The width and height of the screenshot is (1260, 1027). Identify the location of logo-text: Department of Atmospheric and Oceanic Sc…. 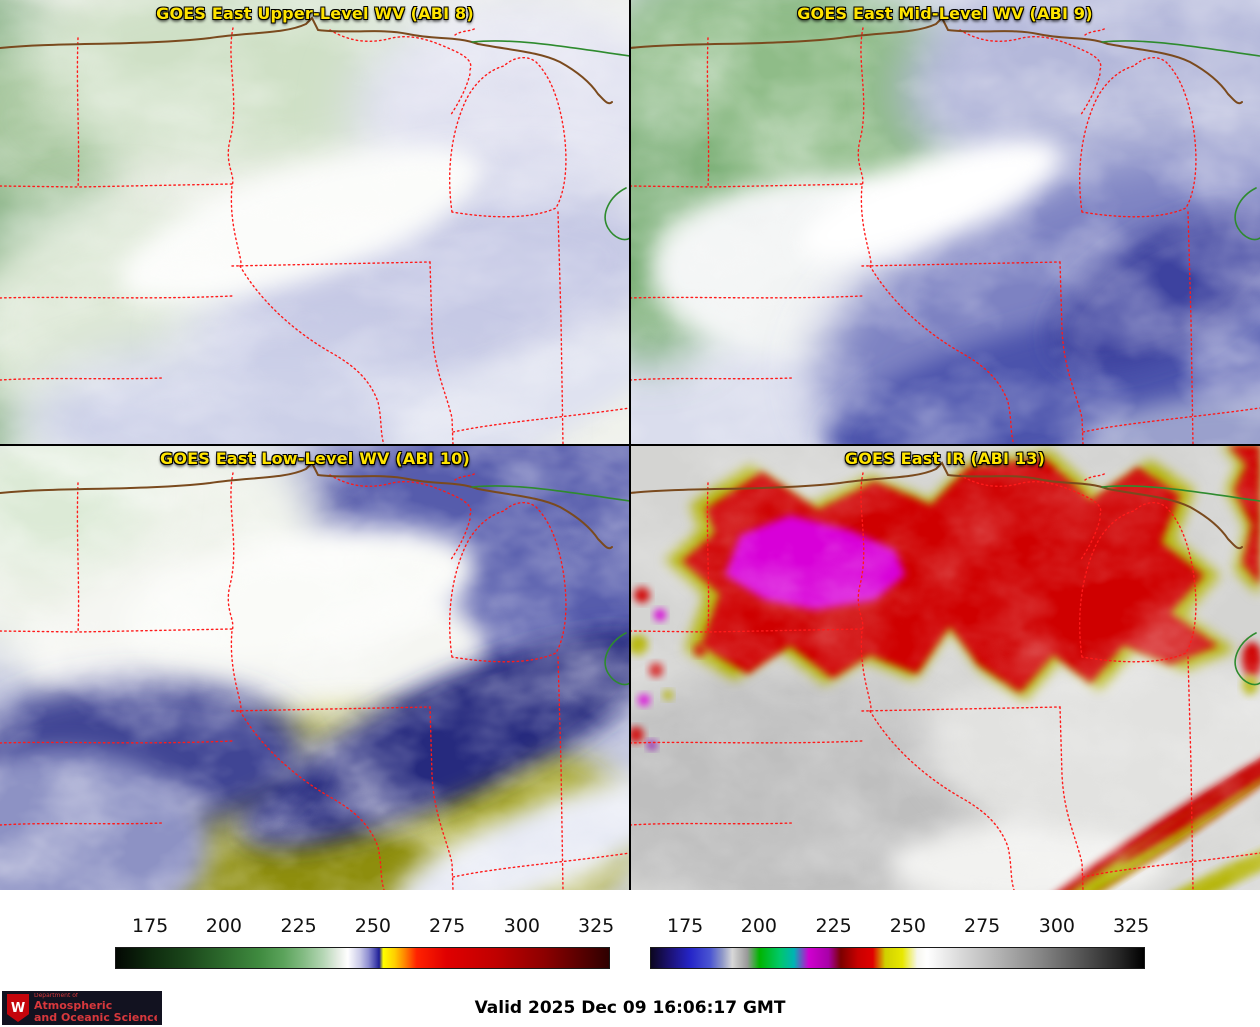
(95, 1008).